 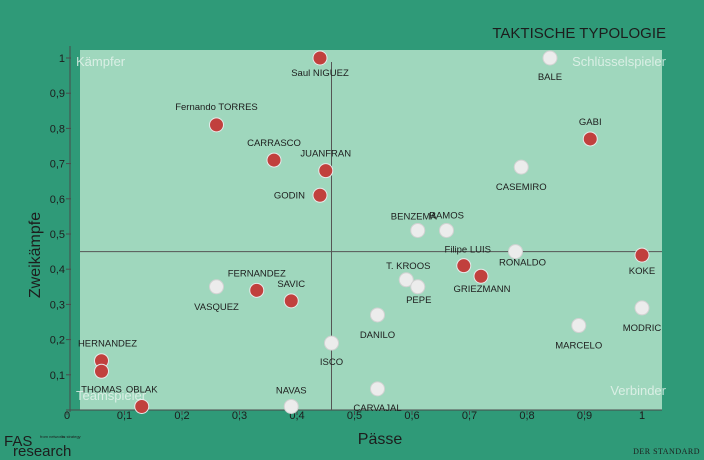 I want to click on chart-title: TAKTISCHE TYPOLOGIE, so click(x=579, y=33).